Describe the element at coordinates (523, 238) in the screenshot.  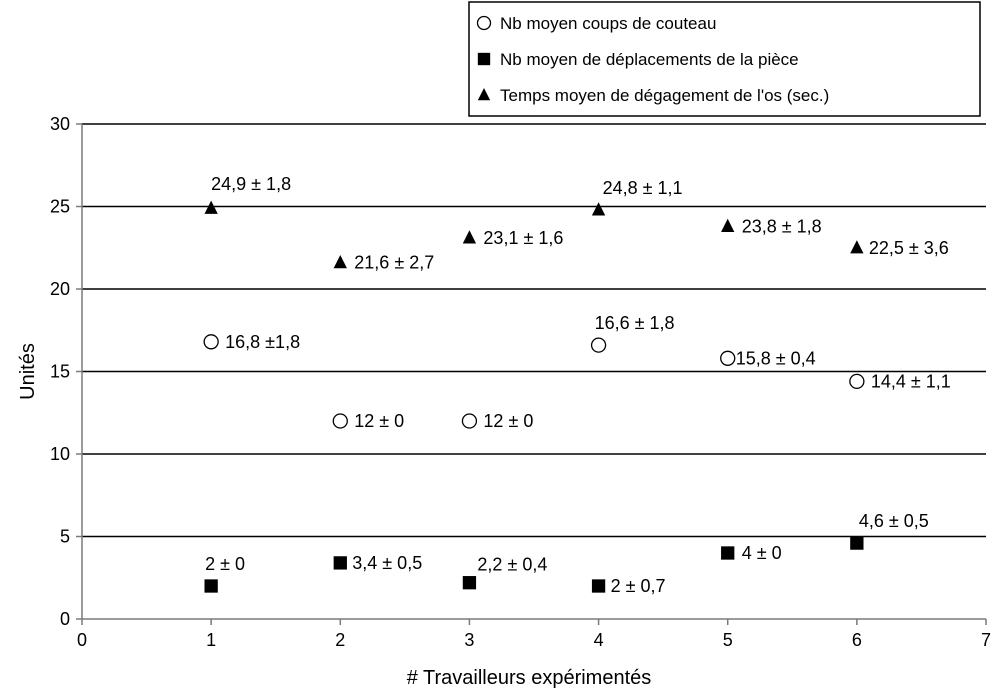
I see `data-label-s2-2: 23,1 ± 1,6` at that location.